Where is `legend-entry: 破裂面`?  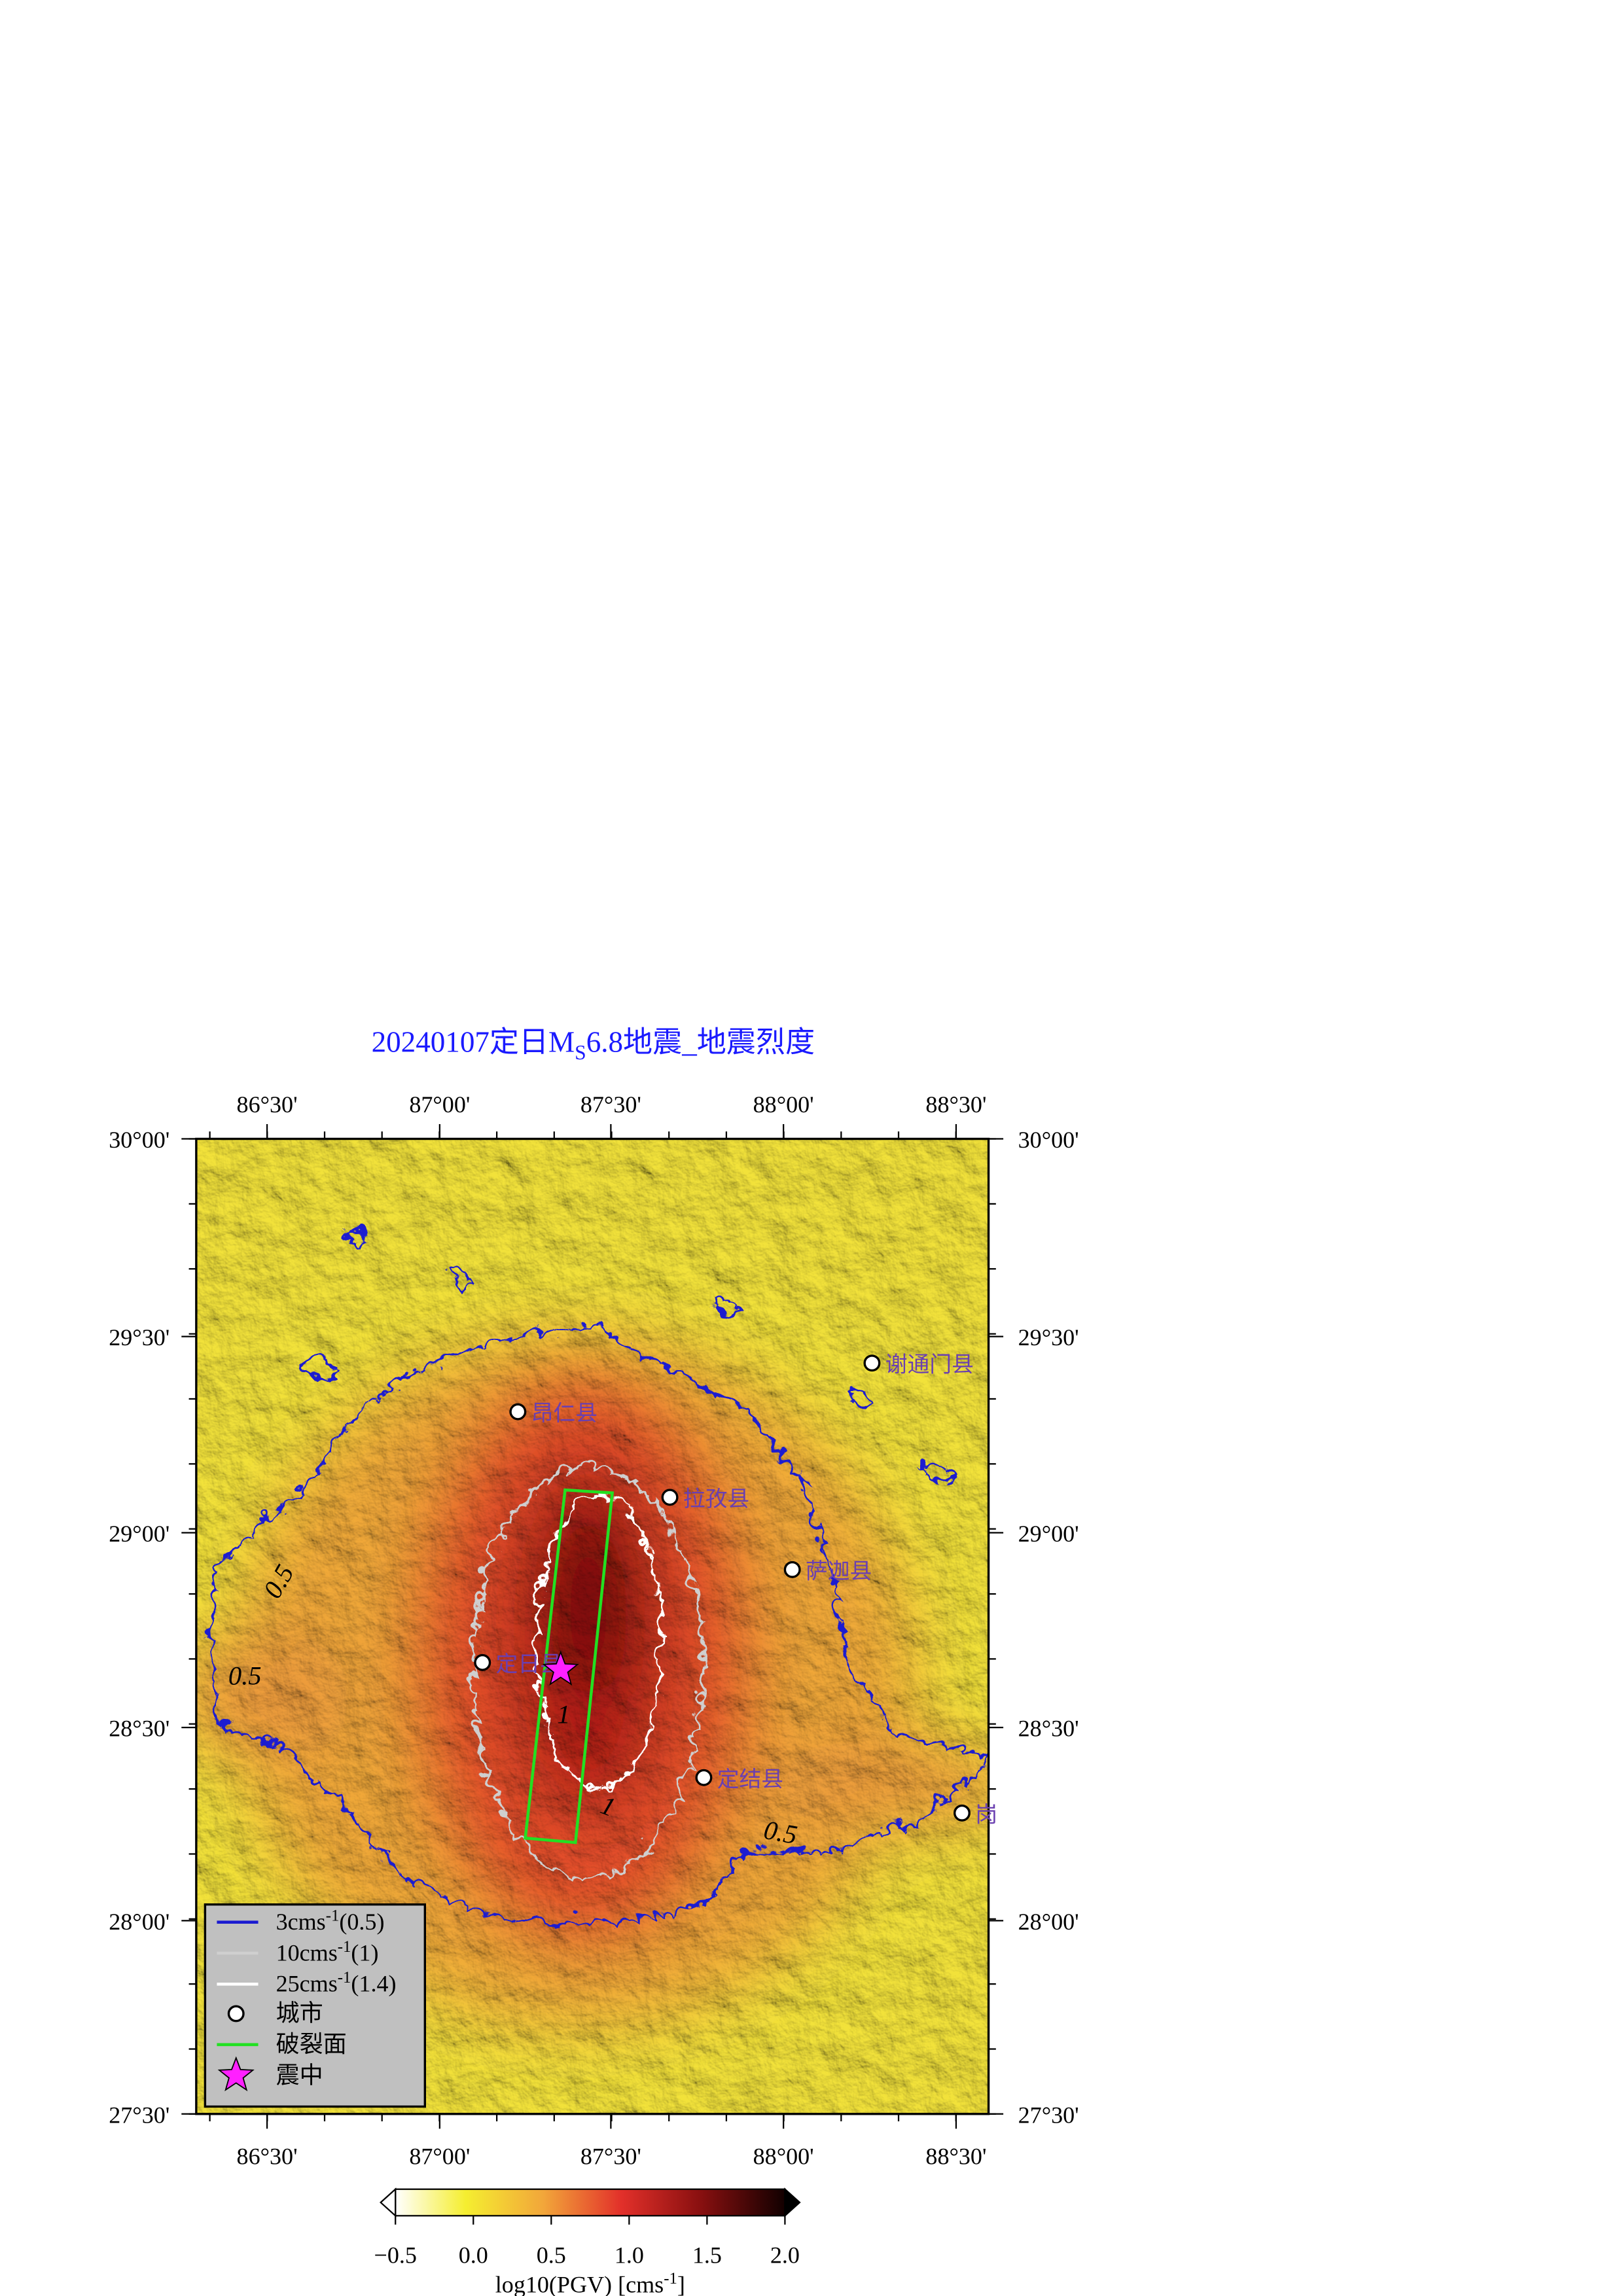 legend-entry: 破裂面 is located at coordinates (311, 2044).